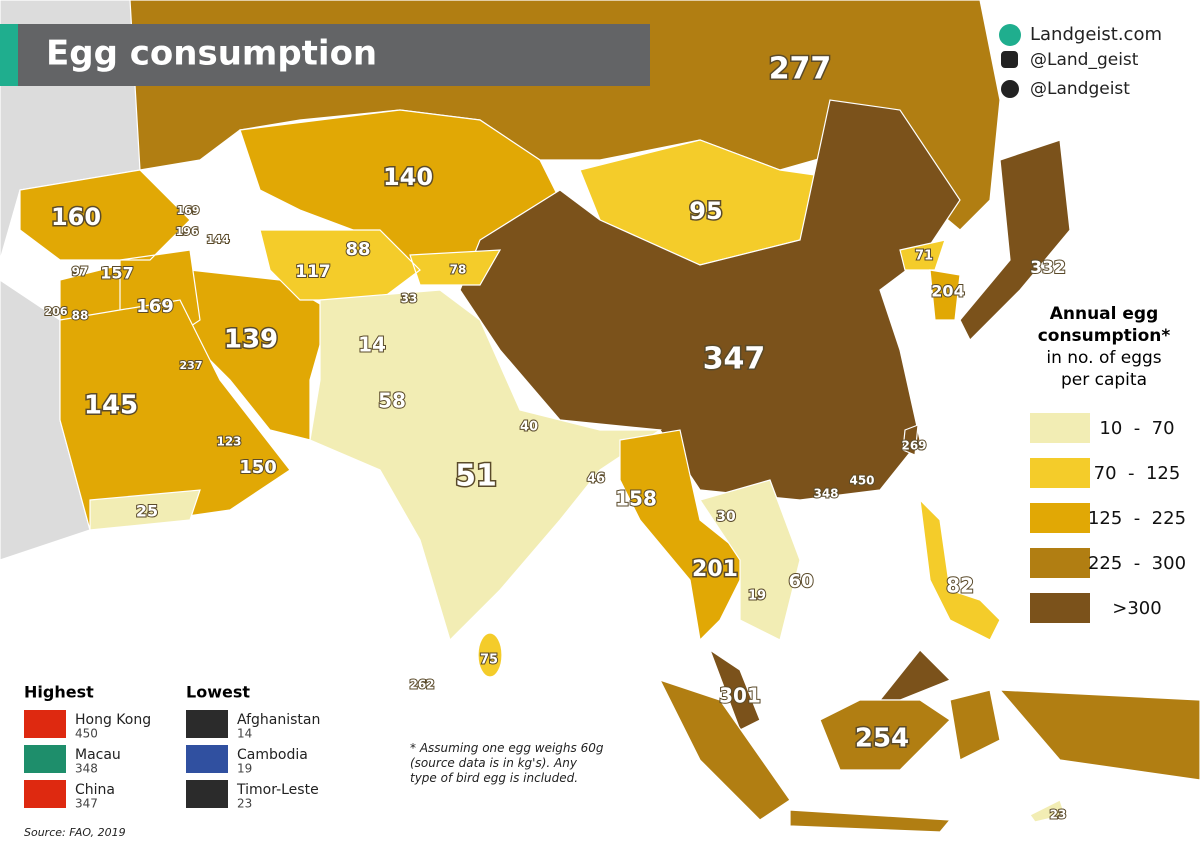 The width and height of the screenshot is (1200, 864). What do you see at coordinates (95, 790) in the screenshot?
I see `ranking-name: China` at bounding box center [95, 790].